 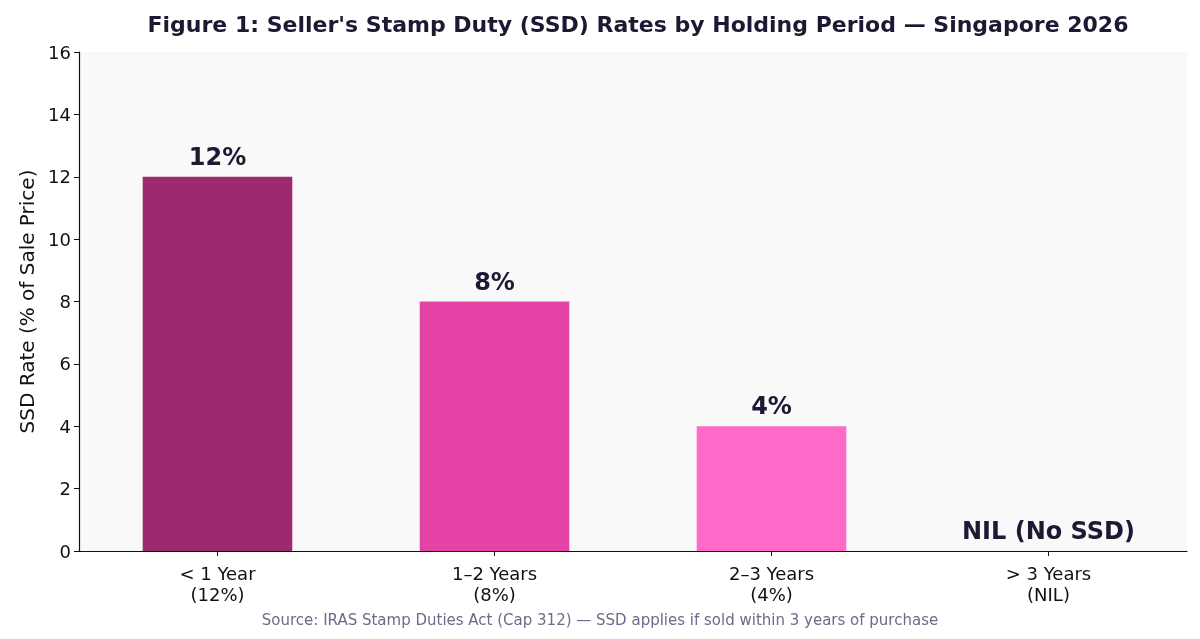 I want to click on y-tick-label: 6, so click(x=65, y=364).